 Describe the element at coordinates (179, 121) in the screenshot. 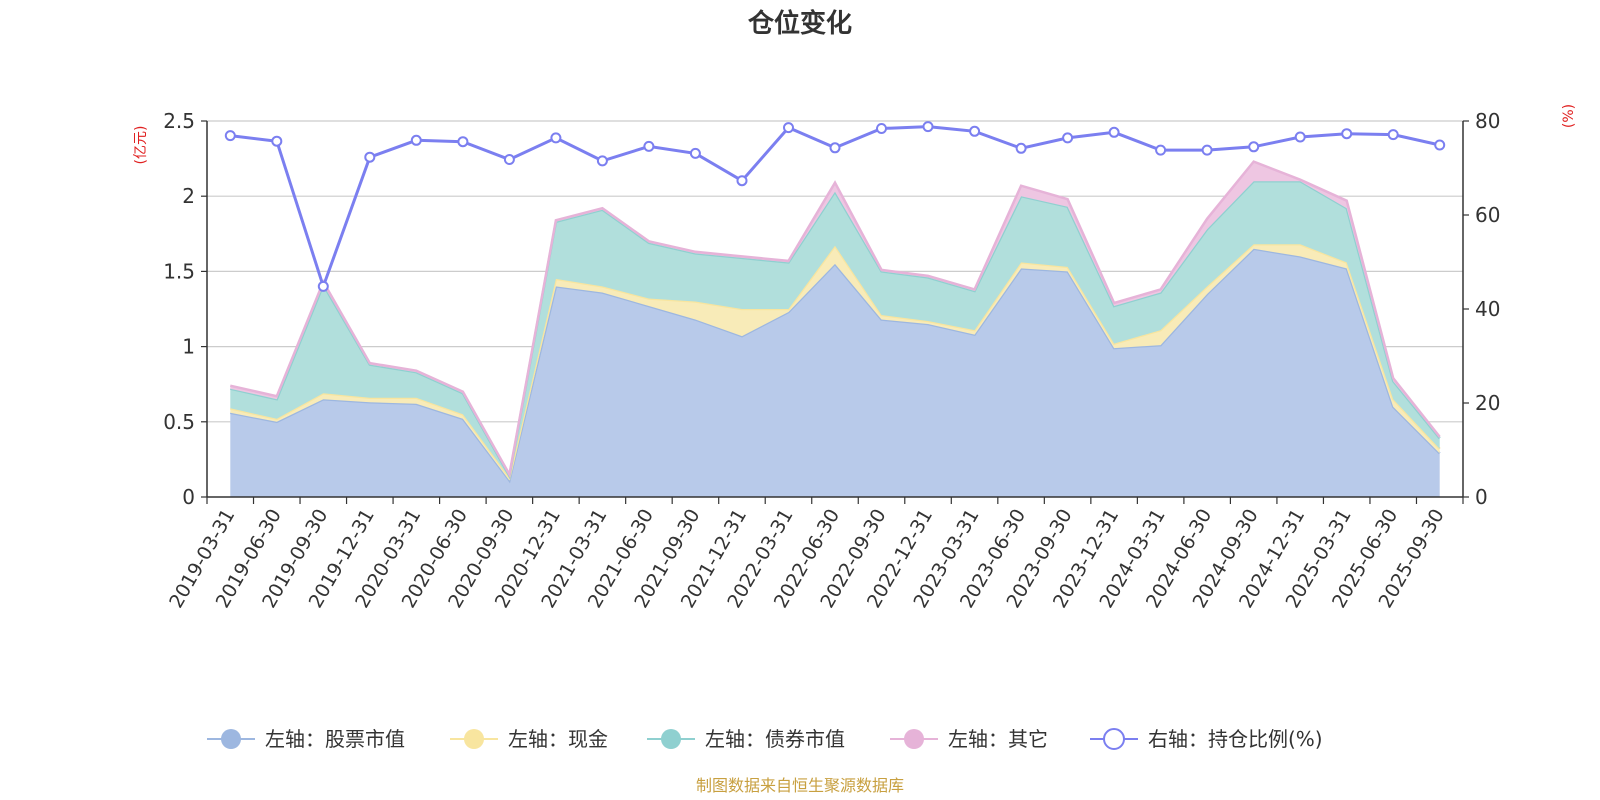

I see `left-tick-label: 2.5` at that location.